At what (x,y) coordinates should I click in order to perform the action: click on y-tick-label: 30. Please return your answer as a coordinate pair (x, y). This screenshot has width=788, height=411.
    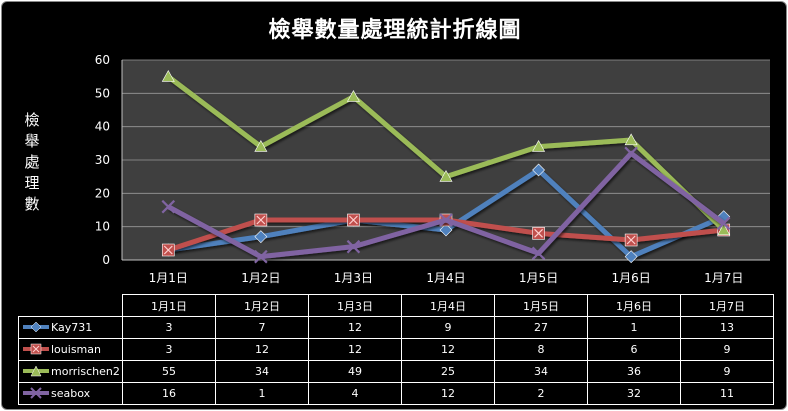
    Looking at the image, I should click on (102, 160).